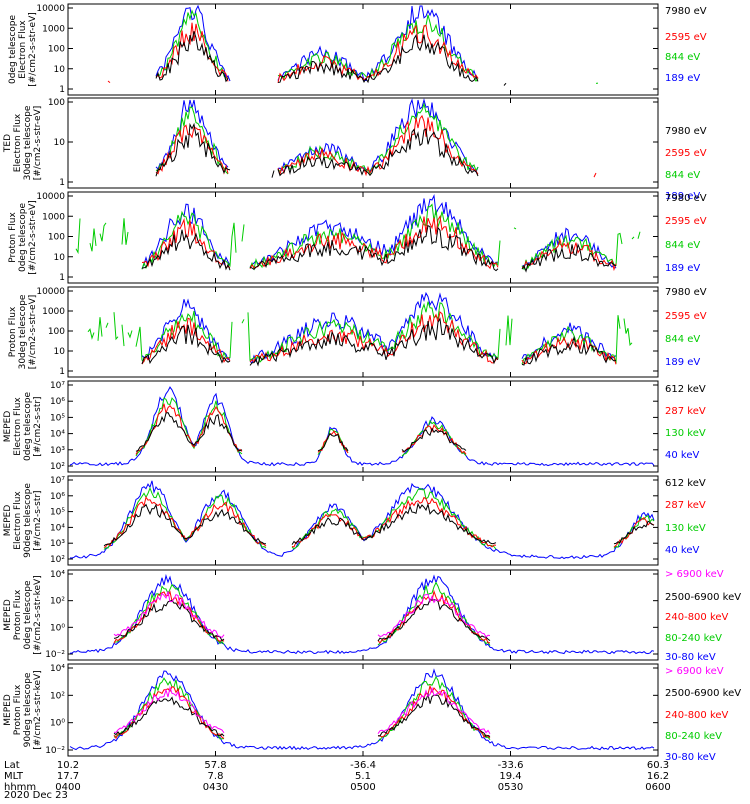 The width and height of the screenshot is (750, 804). Describe the element at coordinates (8, 143) in the screenshot. I see `y-axis-title: TED` at that location.